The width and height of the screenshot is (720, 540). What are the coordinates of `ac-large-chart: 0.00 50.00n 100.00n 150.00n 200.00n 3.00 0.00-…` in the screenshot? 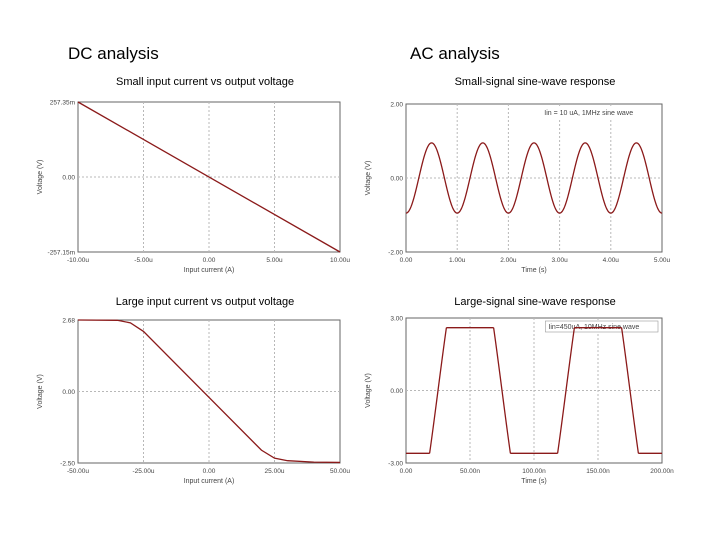 It's located at (520, 403).